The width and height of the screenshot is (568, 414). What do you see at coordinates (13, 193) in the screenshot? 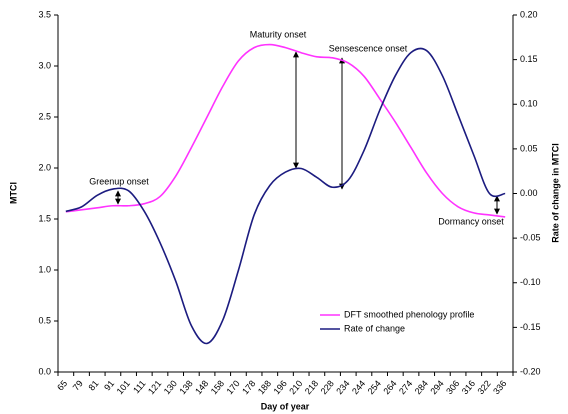
I see `y-axis-title: MTCI` at bounding box center [13, 193].